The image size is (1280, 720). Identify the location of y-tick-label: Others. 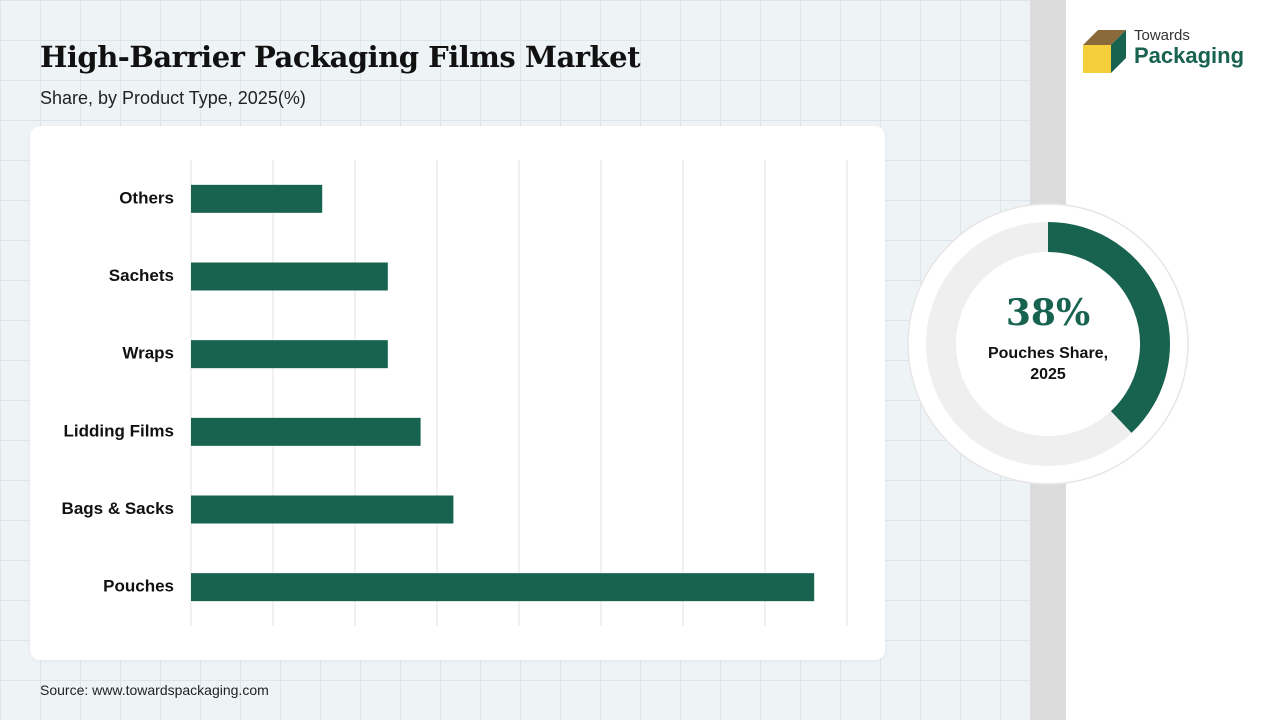
(146, 197).